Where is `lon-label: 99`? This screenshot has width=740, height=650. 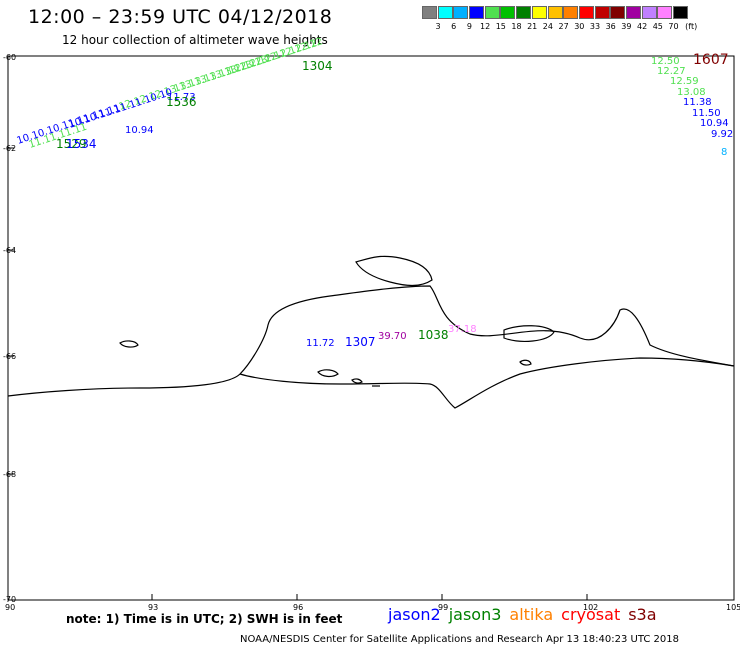
lon-label: 99 is located at coordinates (443, 607).